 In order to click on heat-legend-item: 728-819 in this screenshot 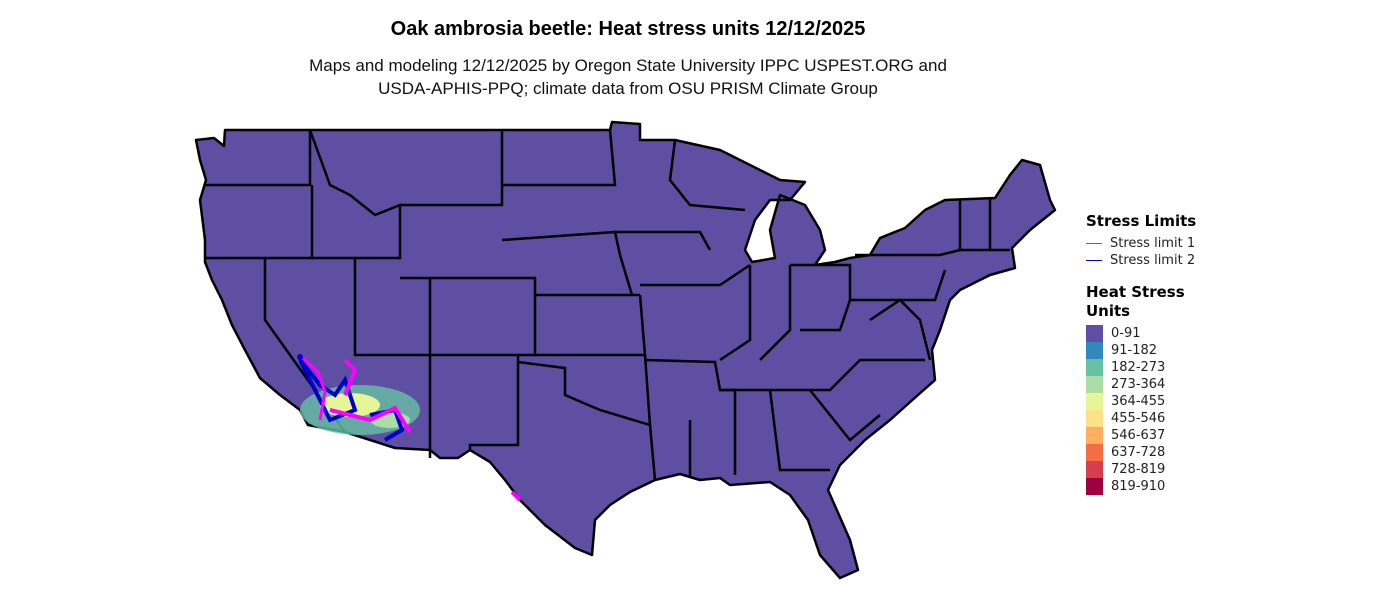, I will do `click(1141, 469)`.